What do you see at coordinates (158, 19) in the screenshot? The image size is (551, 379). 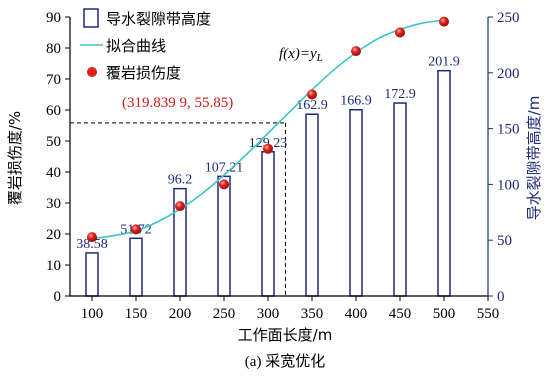 I see `legend-bar-label: 导水裂隙带高度` at bounding box center [158, 19].